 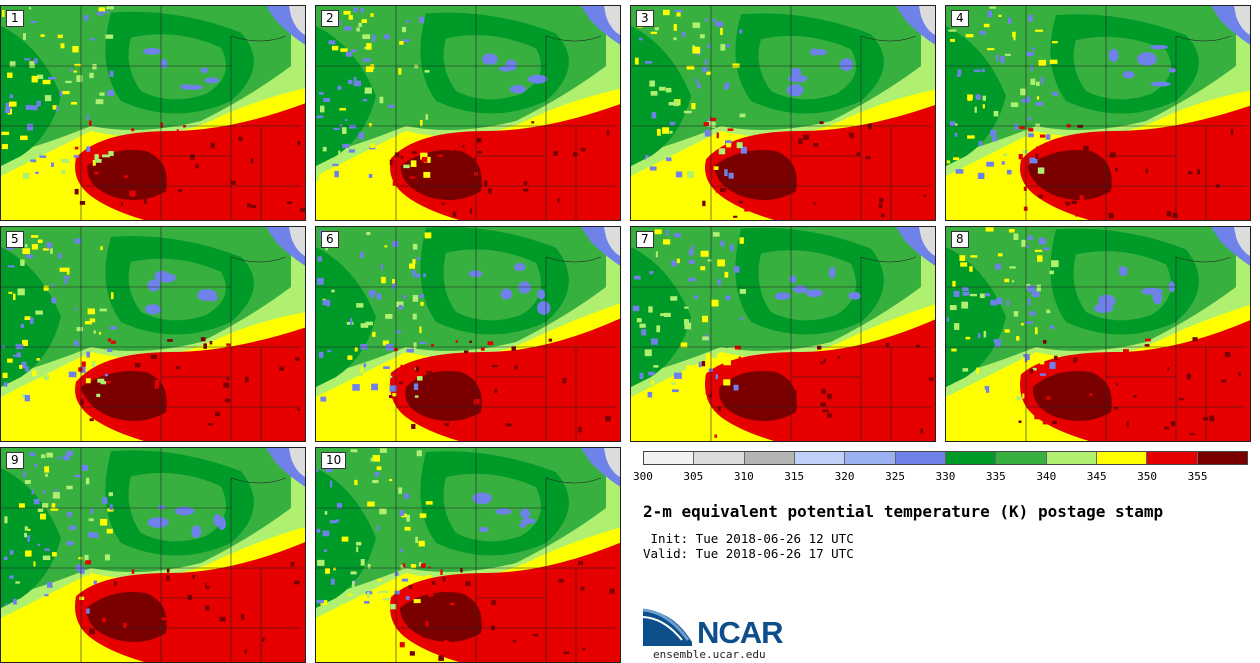 I want to click on colorbar-tick-label: 300, so click(x=643, y=476).